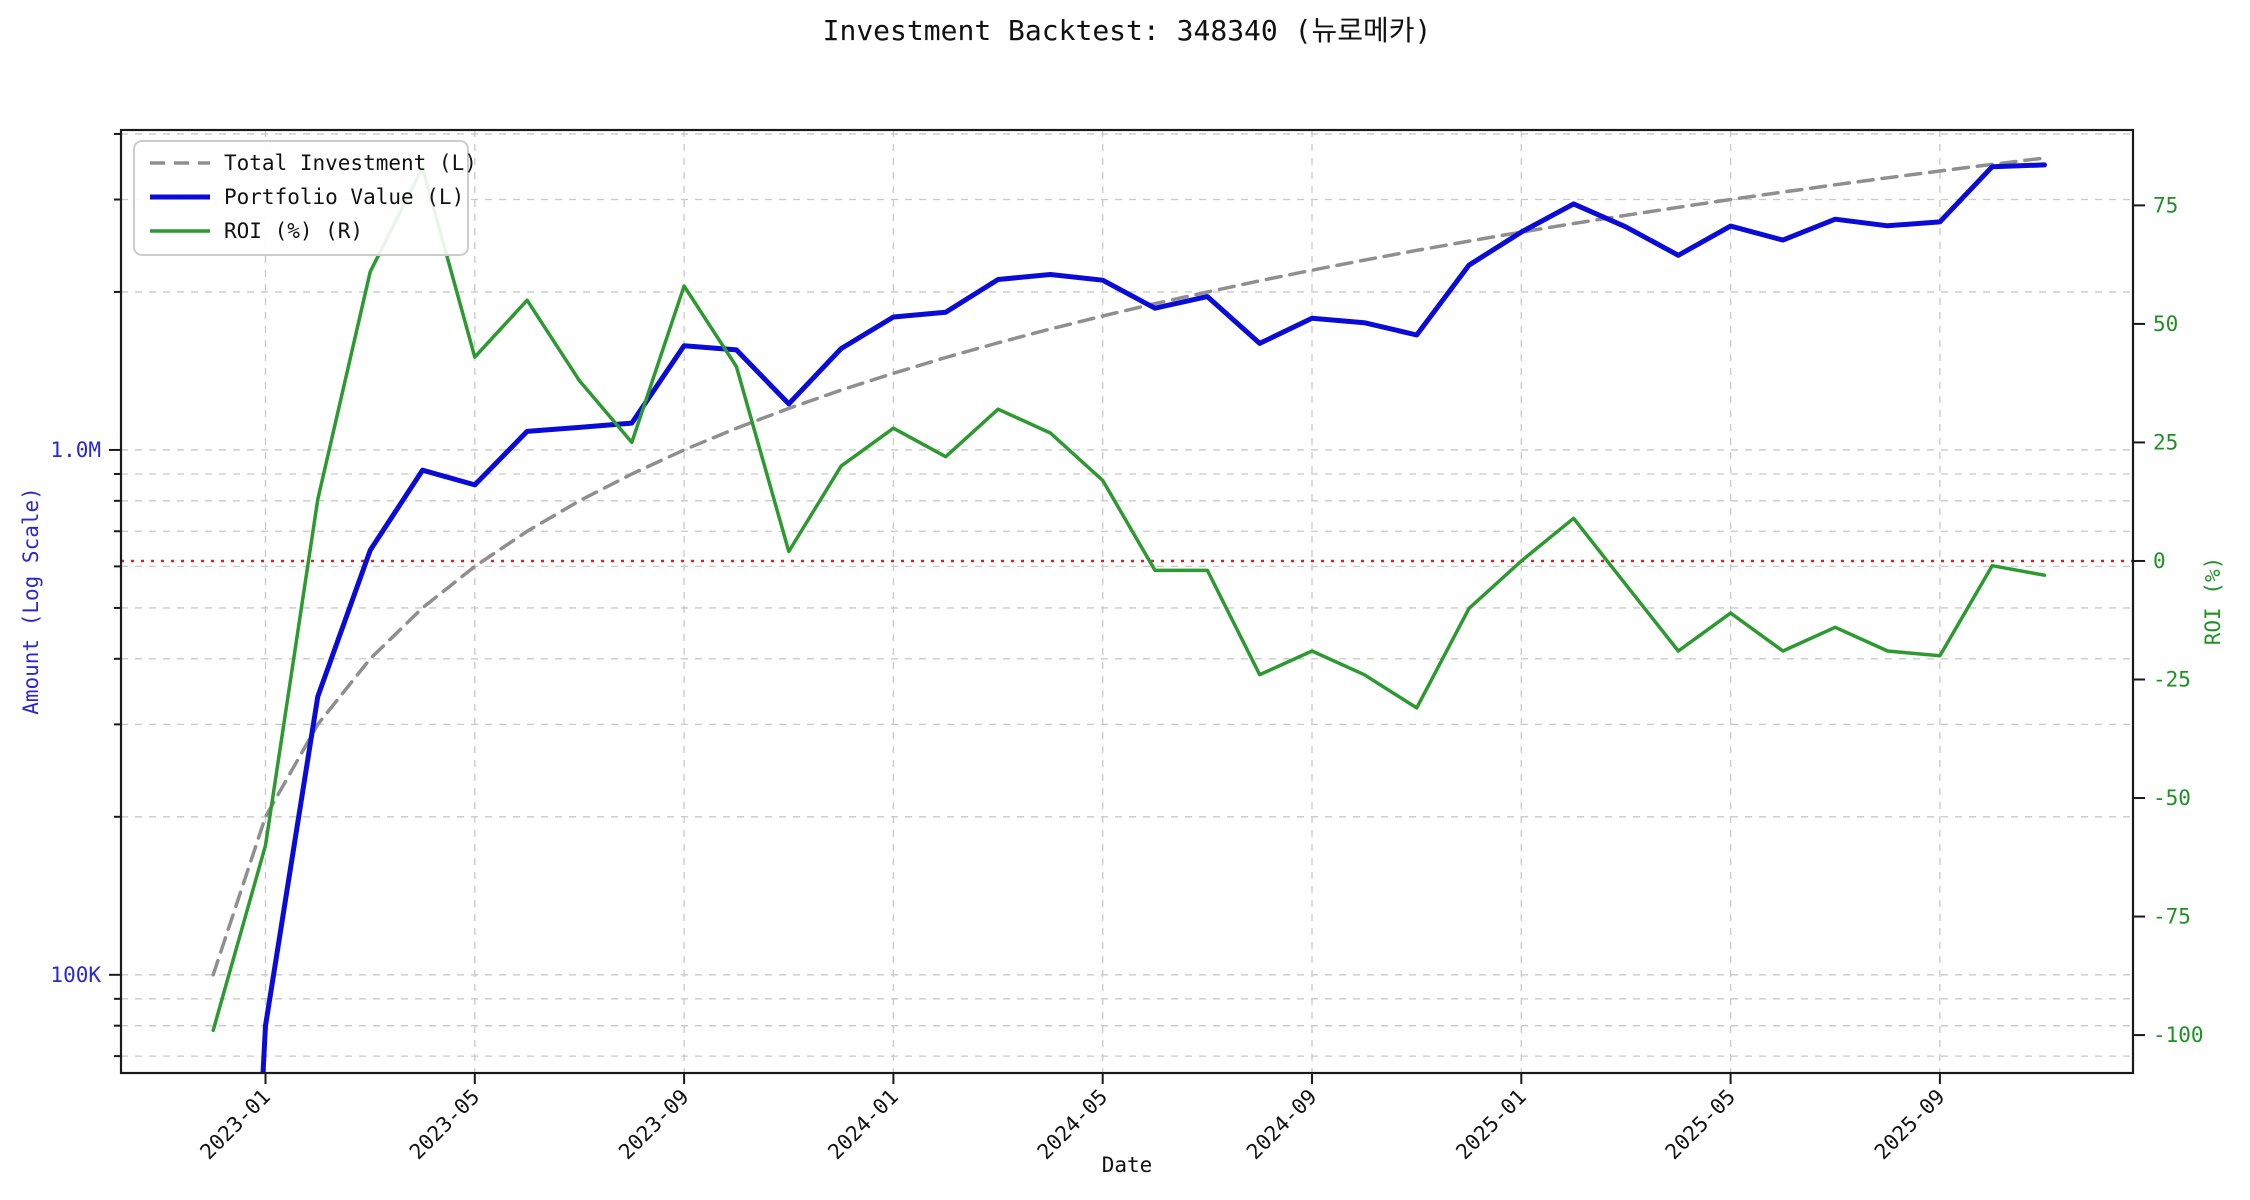  Describe the element at coordinates (1701, 1125) in the screenshot. I see `x-tick-label-2025-05: 2025-05` at that location.